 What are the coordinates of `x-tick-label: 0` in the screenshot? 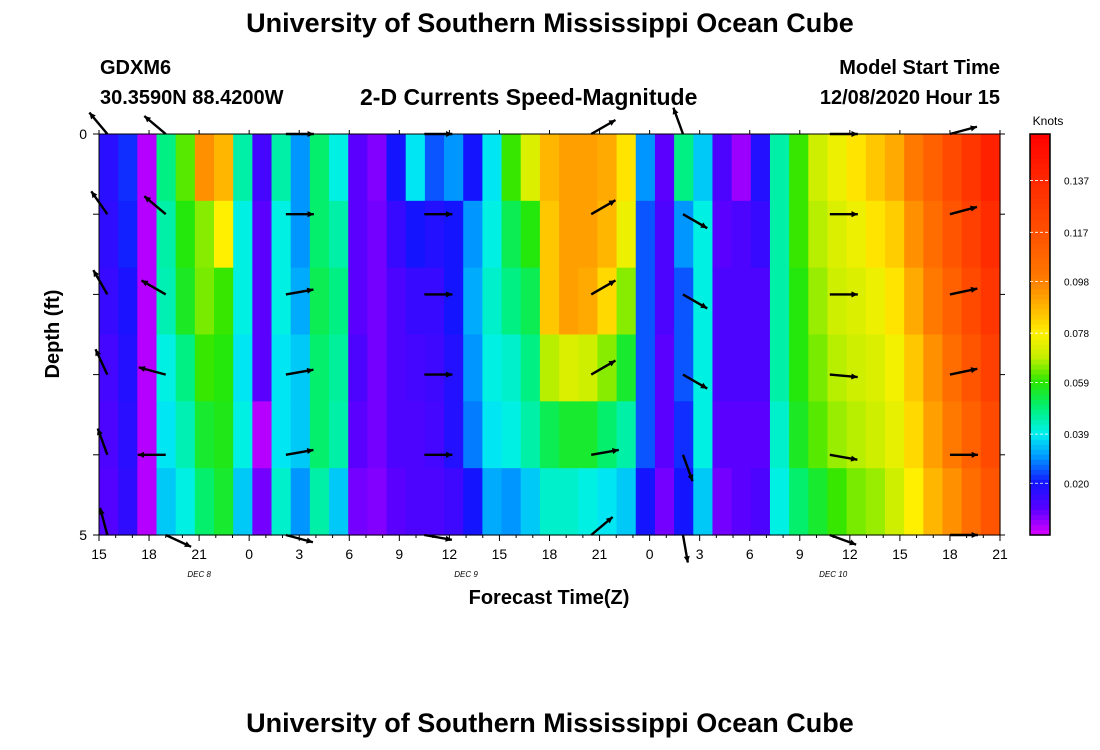 It's located at (249, 554).